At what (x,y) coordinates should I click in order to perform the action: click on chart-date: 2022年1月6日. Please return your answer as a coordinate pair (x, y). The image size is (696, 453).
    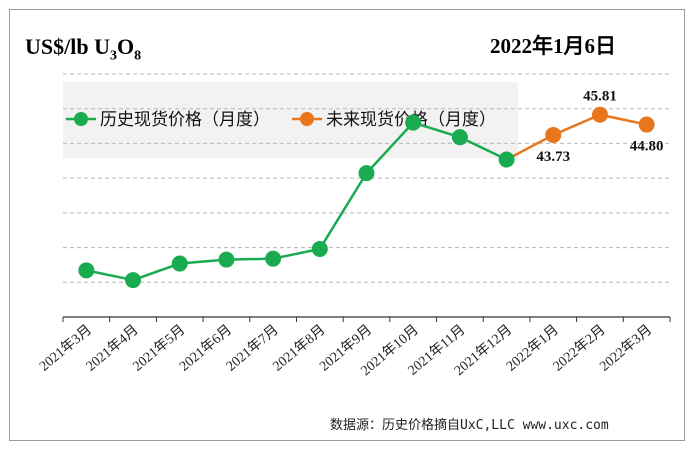
    Looking at the image, I should click on (553, 46).